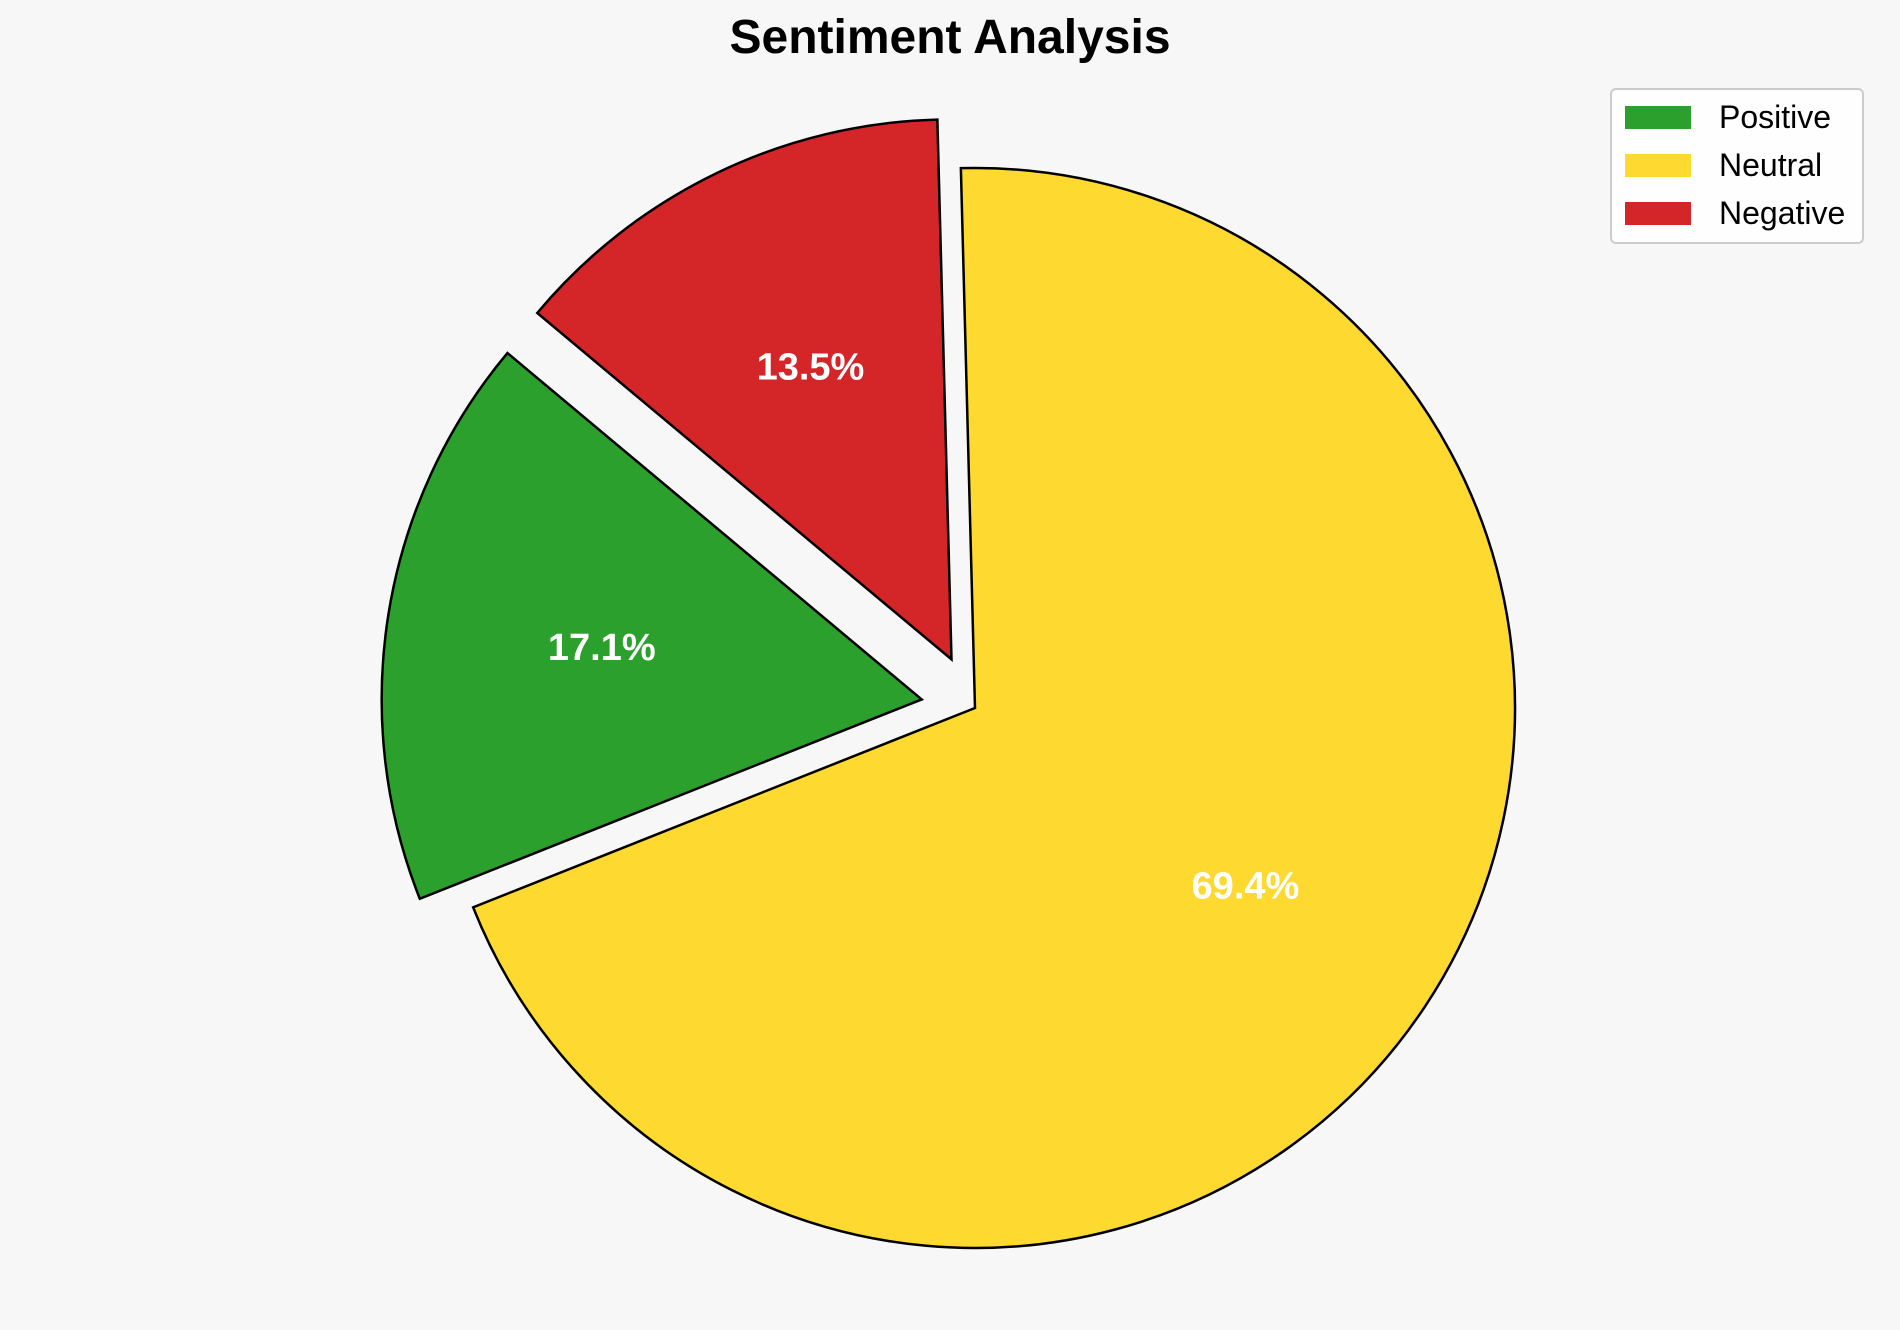 This screenshot has width=1900, height=1330. What do you see at coordinates (811, 368) in the screenshot?
I see `pie-label-negative: 13.5%` at bounding box center [811, 368].